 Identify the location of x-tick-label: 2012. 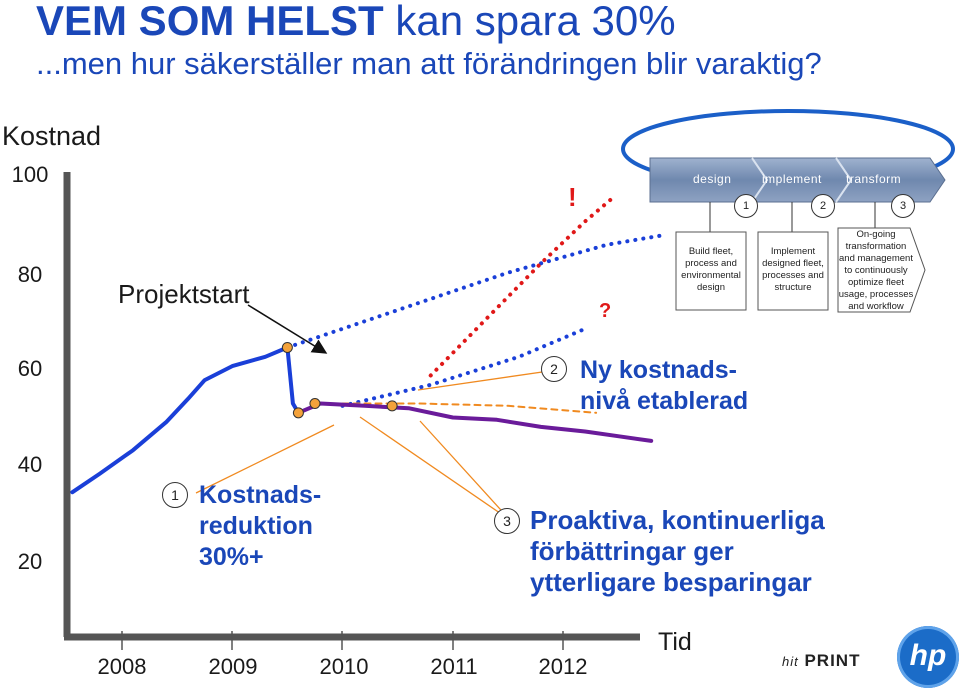
(563, 666).